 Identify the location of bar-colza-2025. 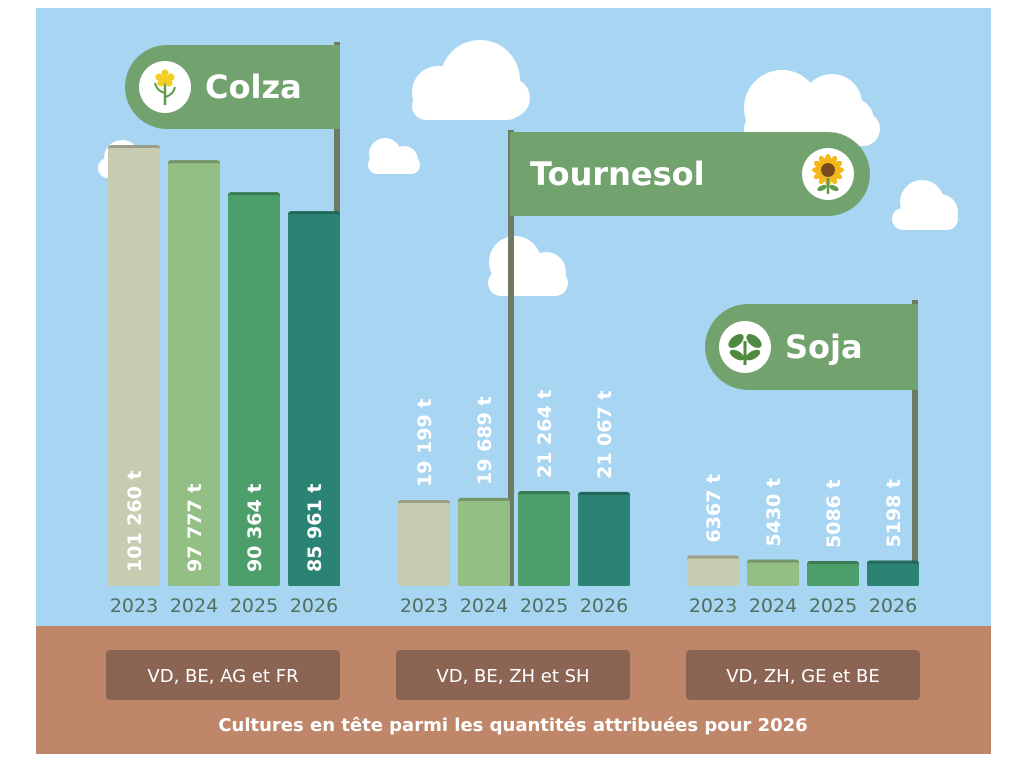
(254, 391).